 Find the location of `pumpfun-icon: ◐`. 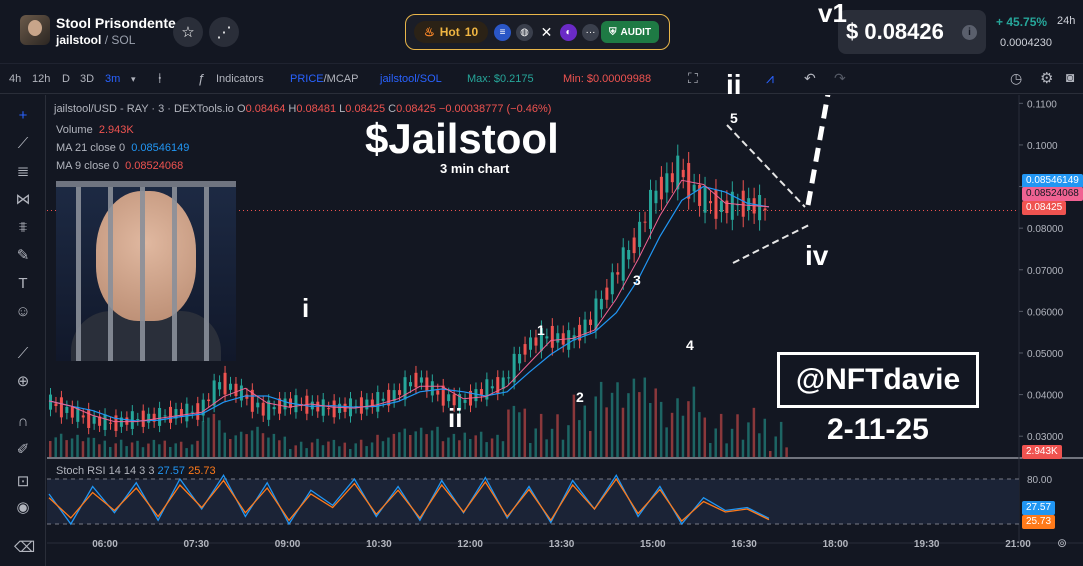

pumpfun-icon: ◐ is located at coordinates (568, 32).